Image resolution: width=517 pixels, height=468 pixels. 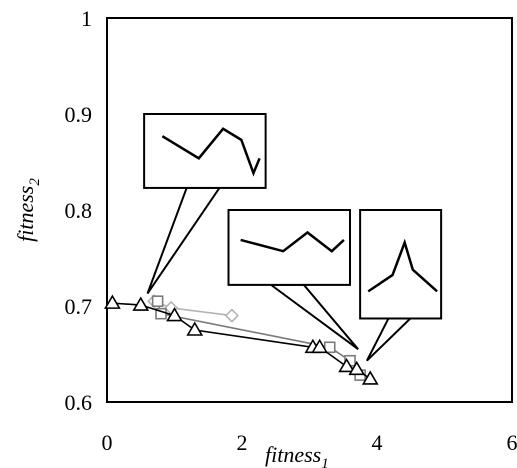 What do you see at coordinates (79, 402) in the screenshot?
I see `y-tick-label: 0.6` at bounding box center [79, 402].